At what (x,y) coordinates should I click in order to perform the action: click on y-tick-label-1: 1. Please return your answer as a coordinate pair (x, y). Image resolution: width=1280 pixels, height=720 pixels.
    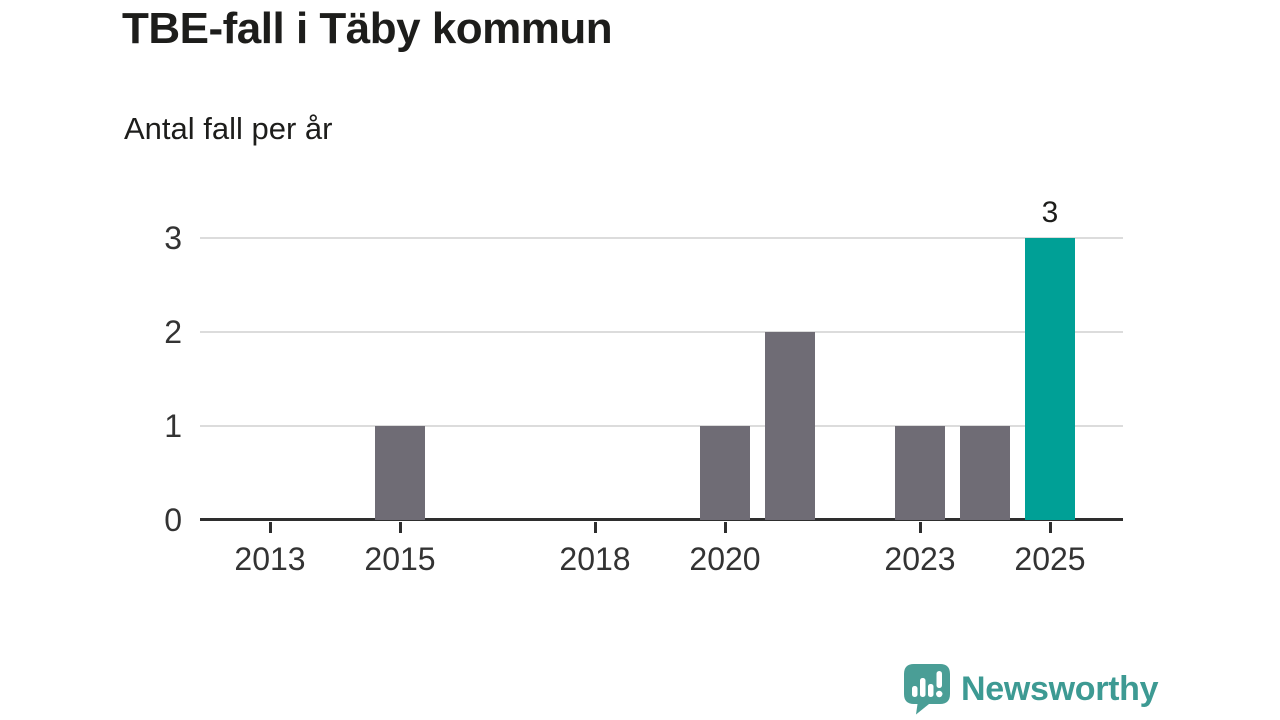
    Looking at the image, I should click on (173, 426).